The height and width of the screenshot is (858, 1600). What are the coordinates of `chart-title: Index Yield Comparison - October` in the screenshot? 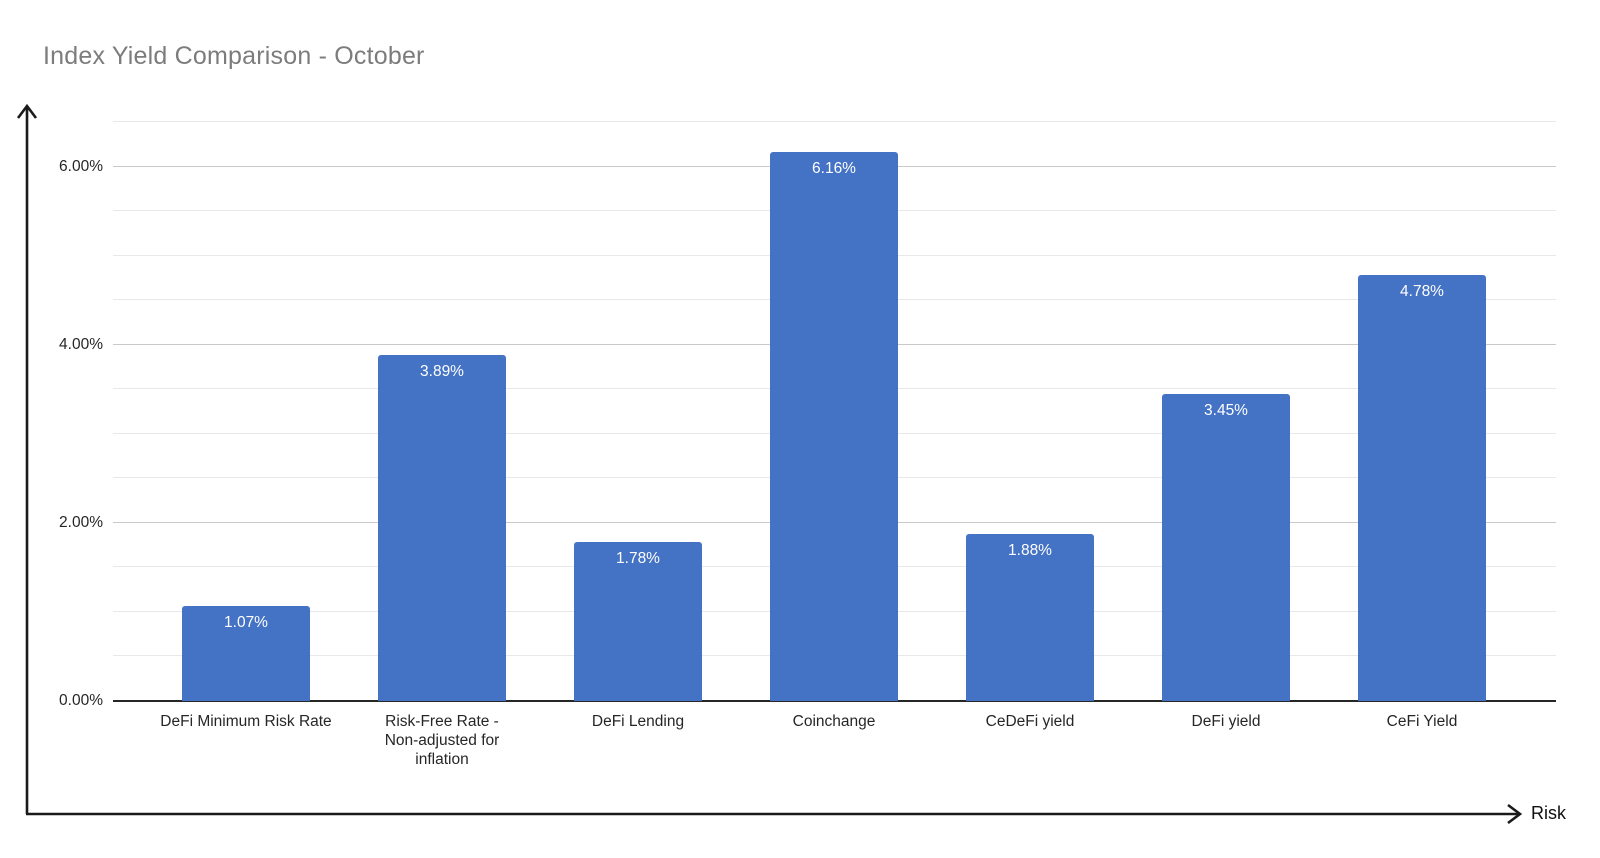 It's located at (234, 56).